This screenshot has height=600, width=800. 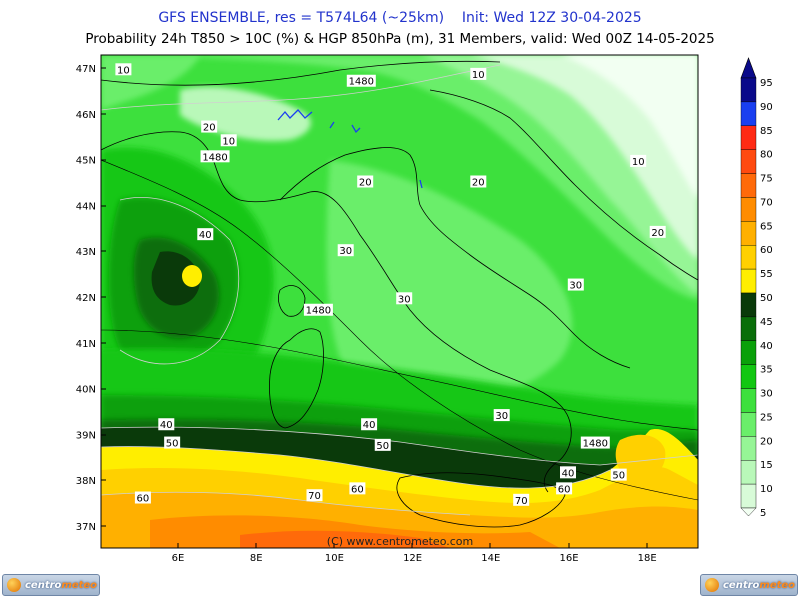 What do you see at coordinates (766, 465) in the screenshot?
I see `legend-label: 15` at bounding box center [766, 465].